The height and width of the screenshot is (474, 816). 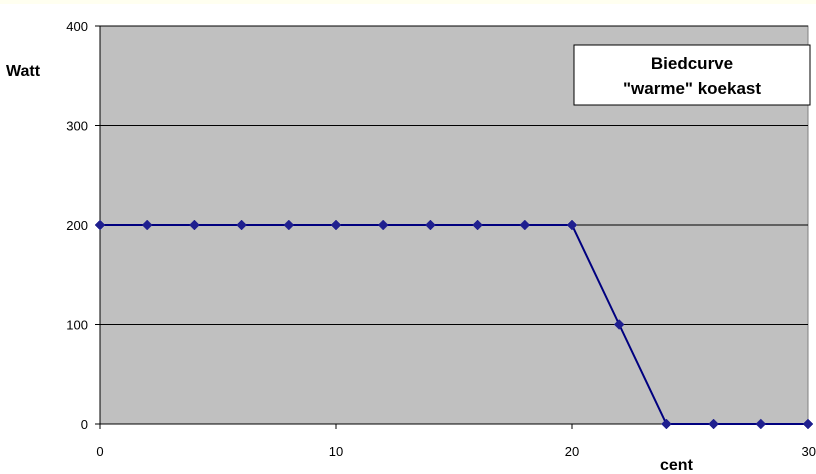 I want to click on y-tick-label: 100, so click(x=77, y=325).